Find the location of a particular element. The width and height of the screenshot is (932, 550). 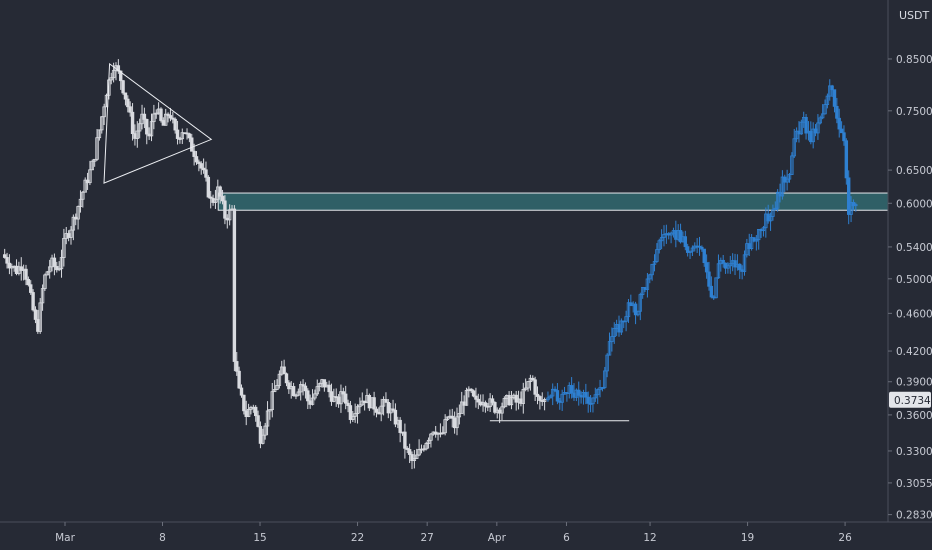

y-tick-label: 0.3900 is located at coordinates (914, 383).